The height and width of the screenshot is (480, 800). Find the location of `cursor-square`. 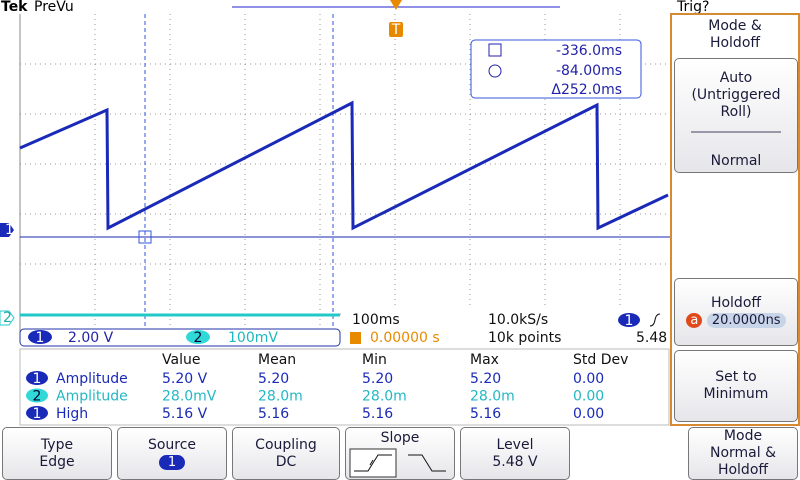

cursor-square is located at coordinates (145, 237).